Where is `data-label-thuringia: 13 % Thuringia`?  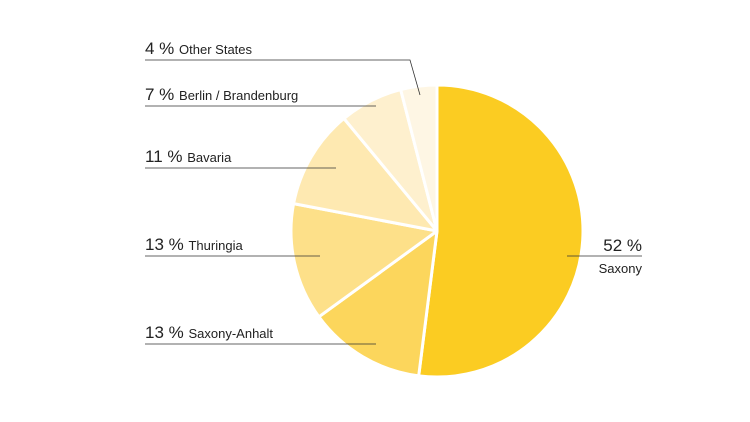
data-label-thuringia: 13 % Thuringia is located at coordinates (194, 244).